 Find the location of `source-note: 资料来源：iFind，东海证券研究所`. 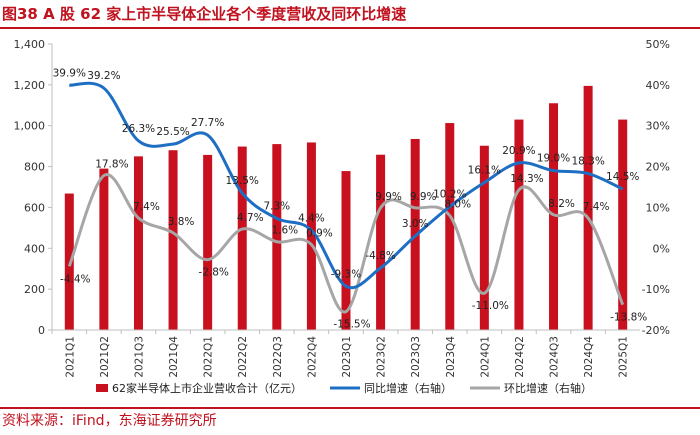

source-note: 资料来源：iFind，东海证券研究所 is located at coordinates (109, 421).